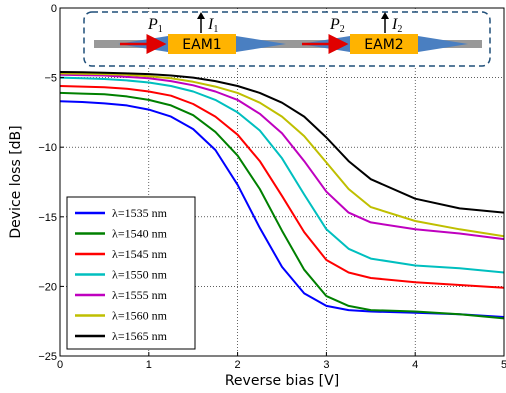  I want to click on y-tick-label: −15, so click(47, 218).